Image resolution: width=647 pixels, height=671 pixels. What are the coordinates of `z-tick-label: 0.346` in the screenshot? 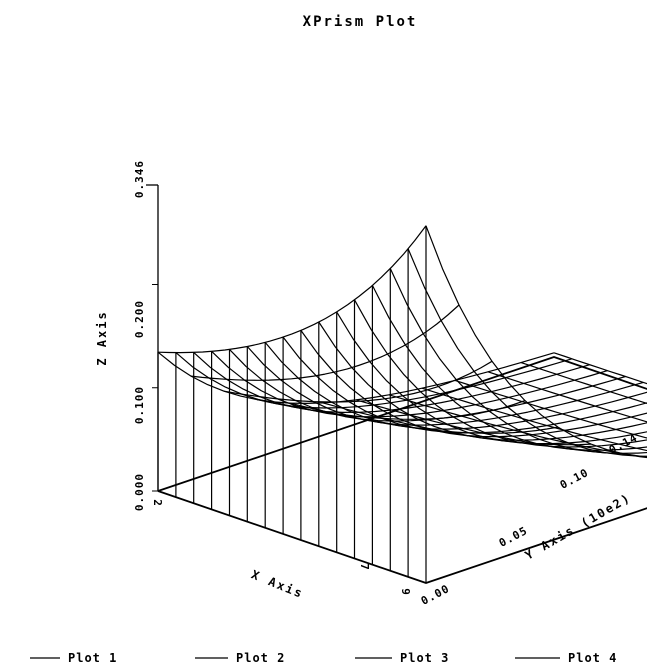 It's located at (139, 179).